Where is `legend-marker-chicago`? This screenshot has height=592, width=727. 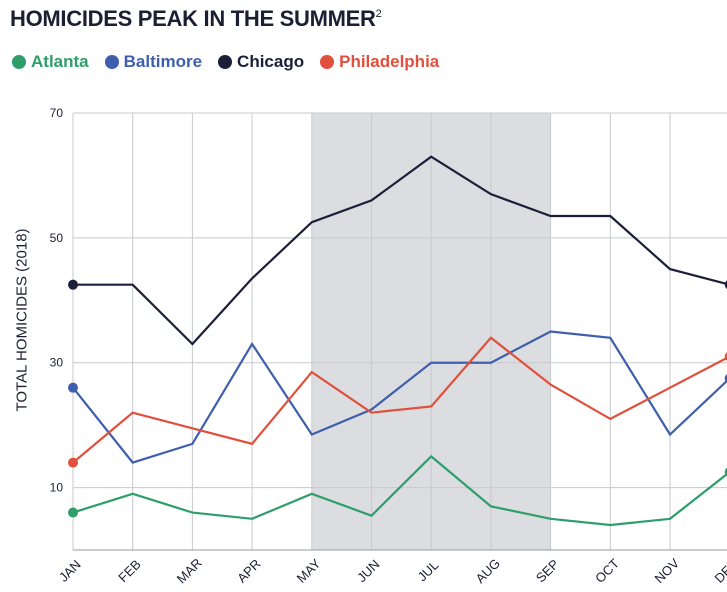 legend-marker-chicago is located at coordinates (225, 62).